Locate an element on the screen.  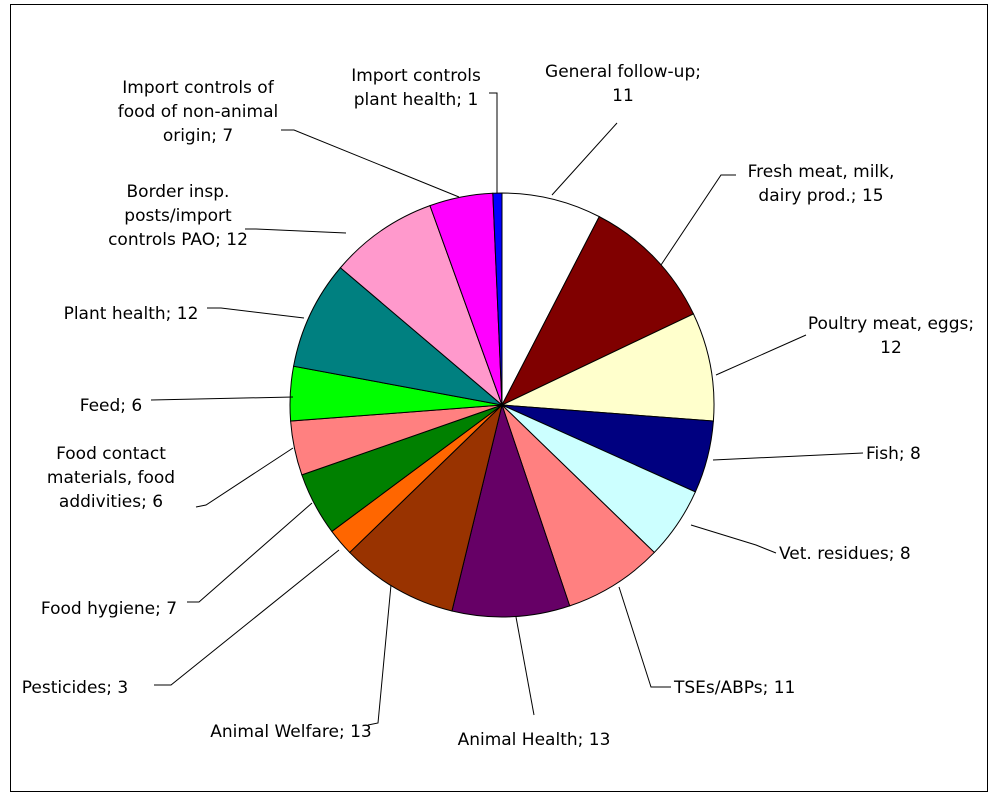
slice-label-line: Food hygiene; 7 is located at coordinates (109, 609).